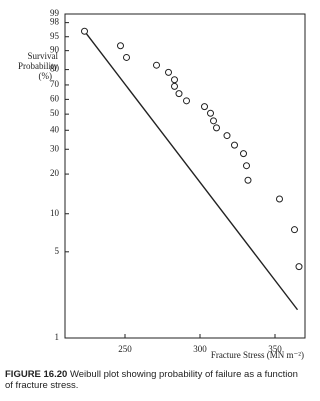 The height and width of the screenshot is (401, 320). What do you see at coordinates (36, 374) in the screenshot?
I see `caption-label: FIGURE 16.20` at bounding box center [36, 374].